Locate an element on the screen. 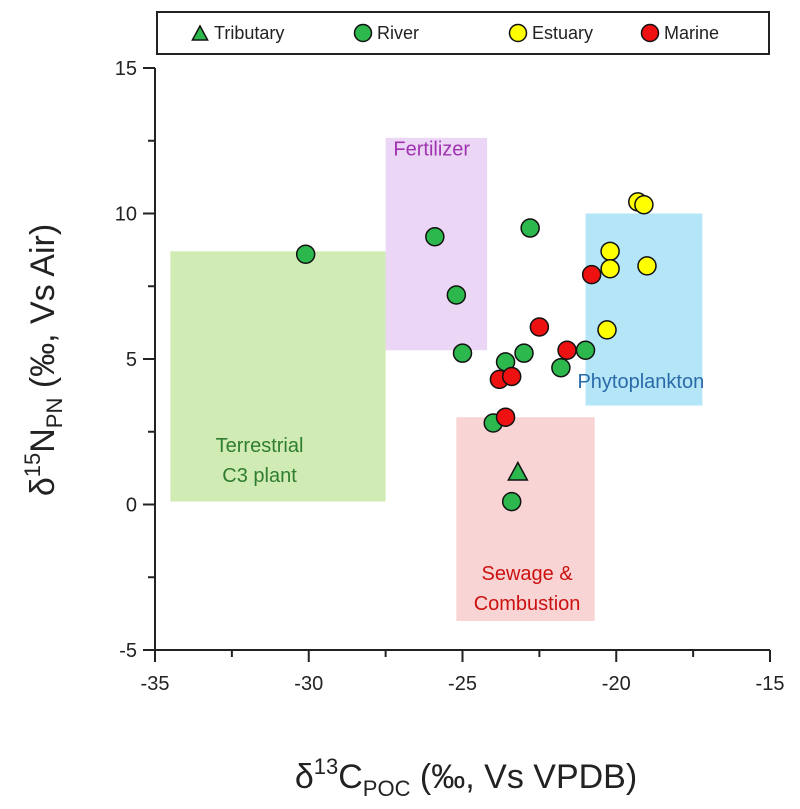  legend-label-river: River is located at coordinates (398, 33).